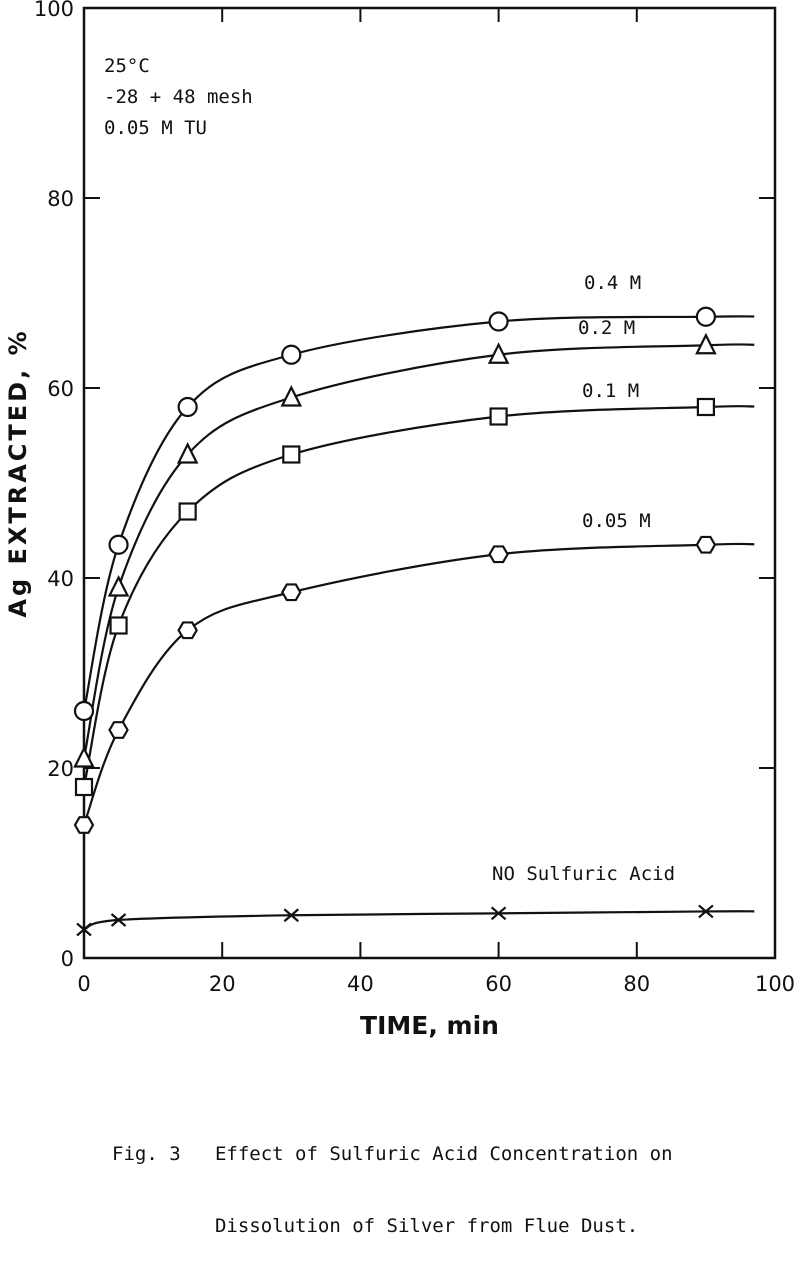  I want to click on x-tick-label: 0, so click(83, 984).